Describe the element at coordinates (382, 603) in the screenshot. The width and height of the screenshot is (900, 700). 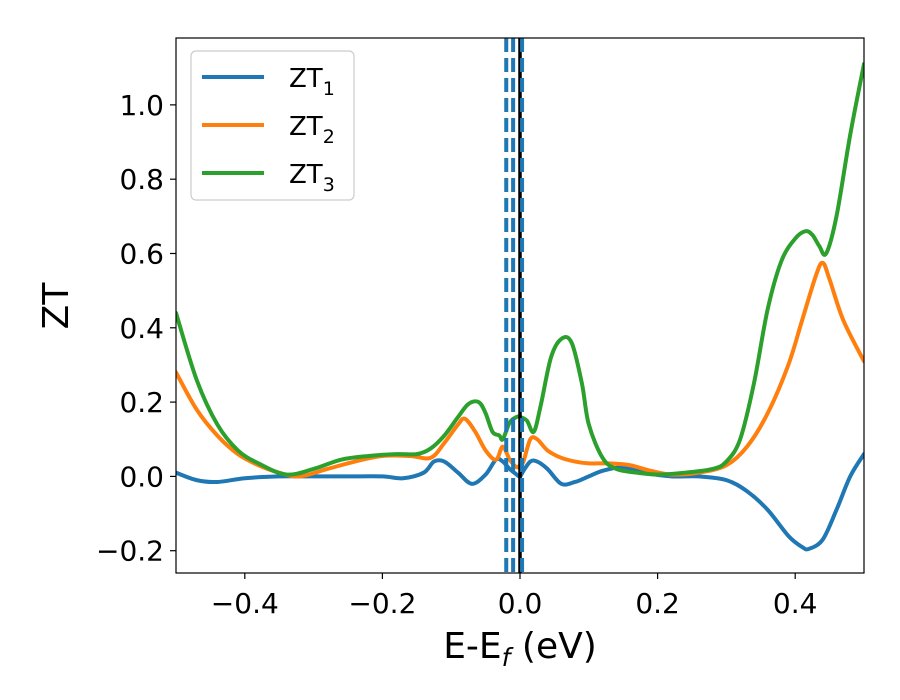
I see `x-tick-label: −0.2` at that location.